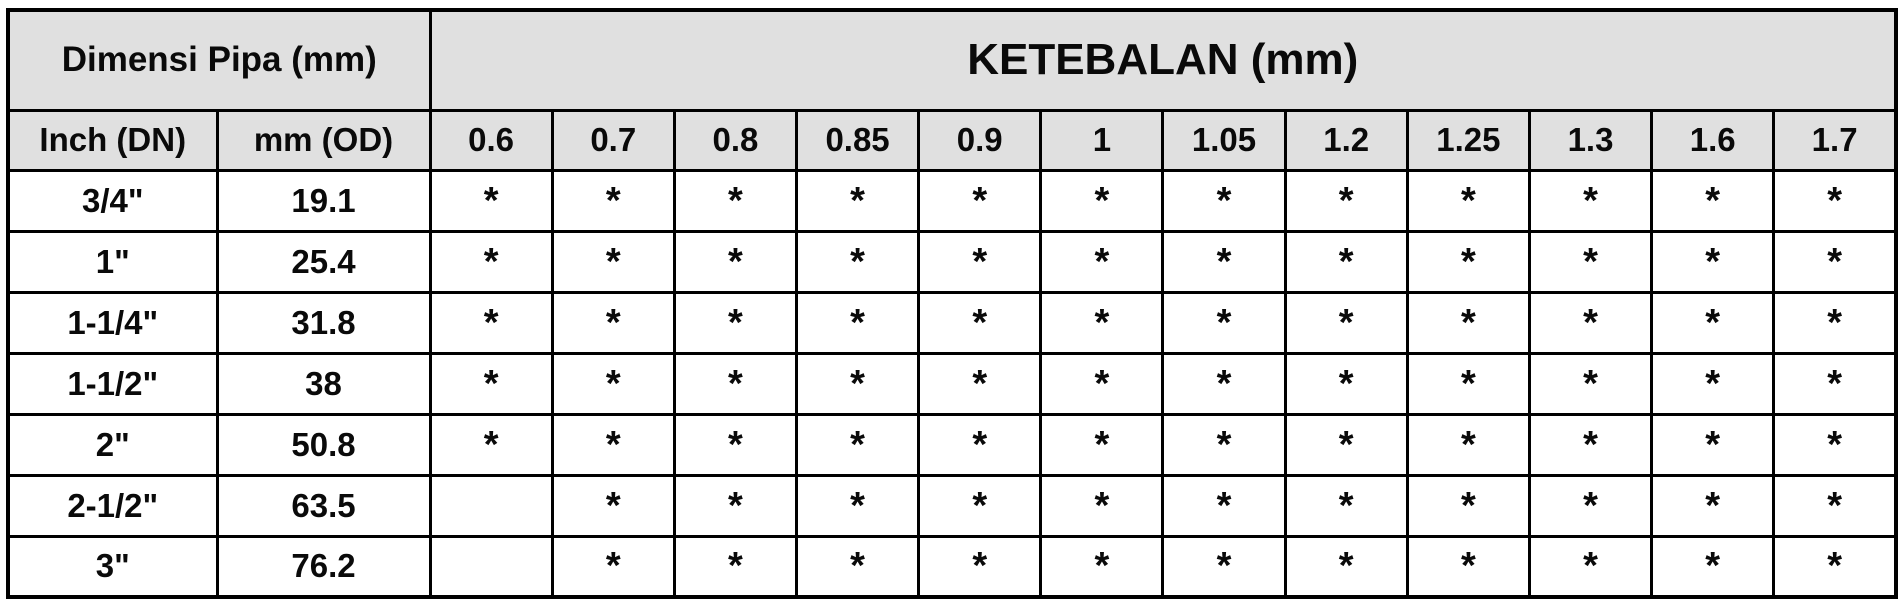 The width and height of the screenshot is (1904, 605). What do you see at coordinates (323, 200) in the screenshot?
I see `row-mm-od: 19.1` at bounding box center [323, 200].